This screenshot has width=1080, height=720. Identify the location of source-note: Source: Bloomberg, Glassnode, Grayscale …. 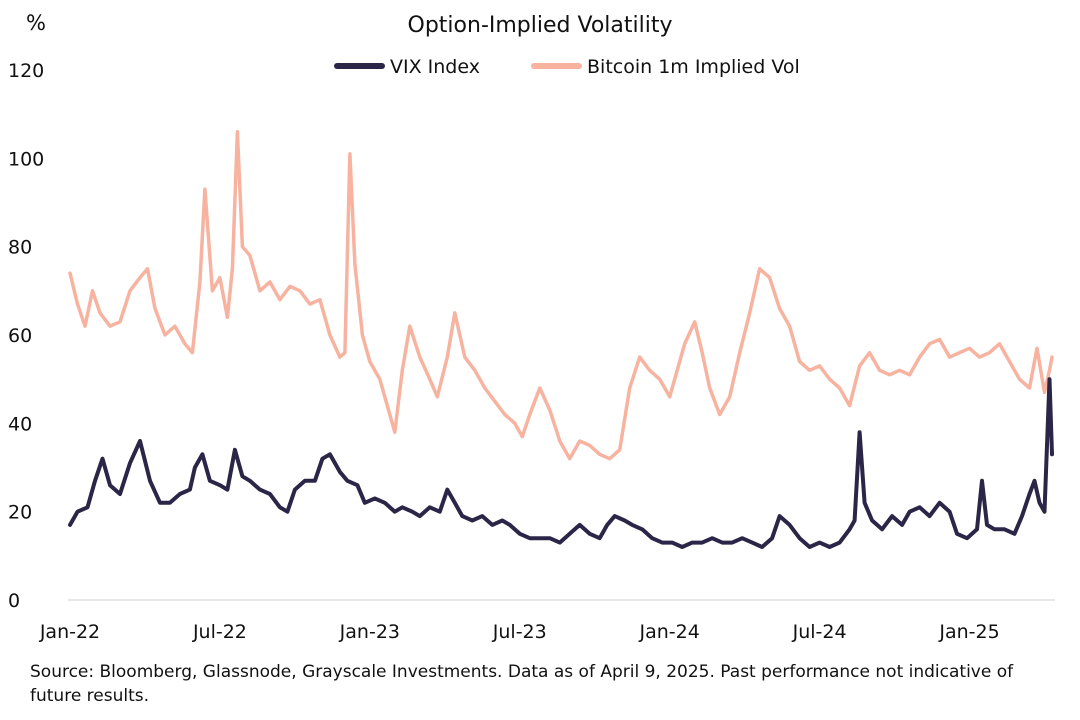
(522, 684).